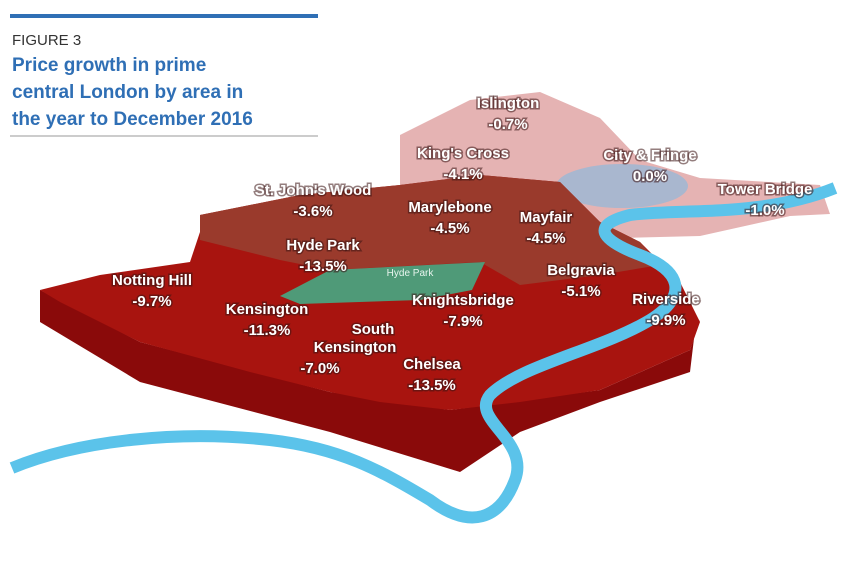 The width and height of the screenshot is (846, 584). I want to click on area-change: -0.7%, so click(507, 124).